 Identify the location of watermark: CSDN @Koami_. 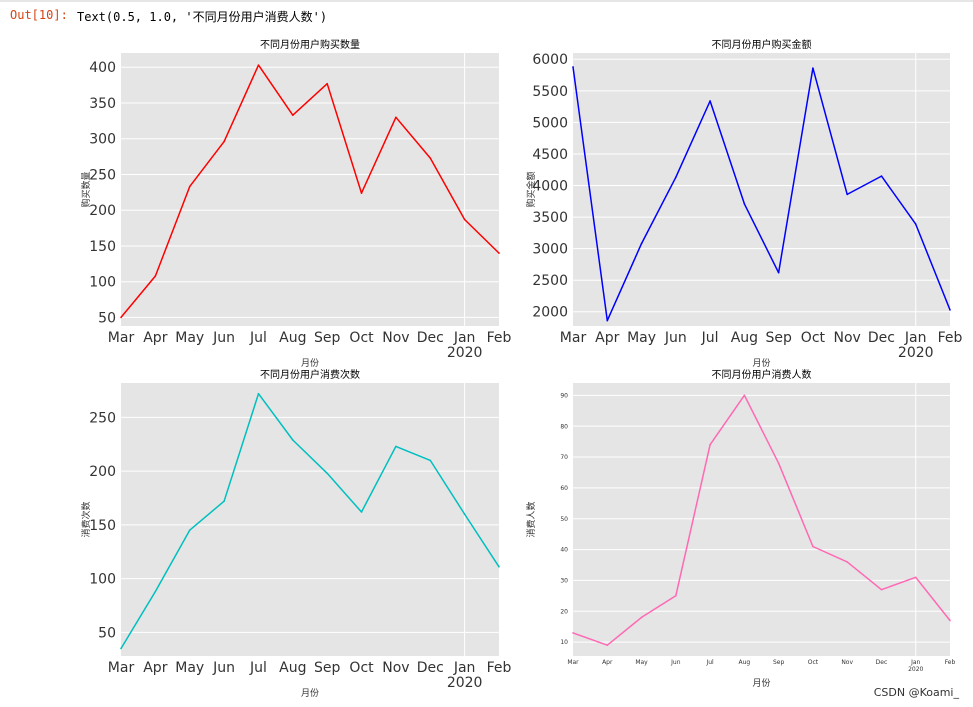
(916, 692).